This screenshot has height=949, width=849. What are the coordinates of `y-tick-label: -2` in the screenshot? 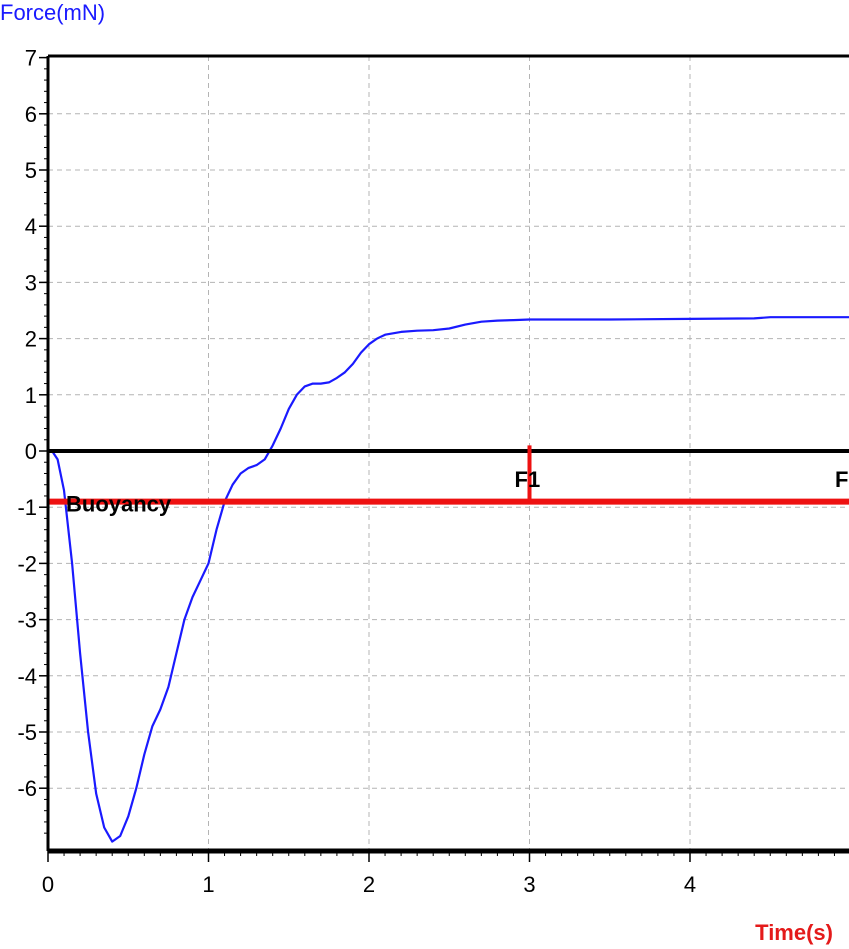 It's located at (27, 563).